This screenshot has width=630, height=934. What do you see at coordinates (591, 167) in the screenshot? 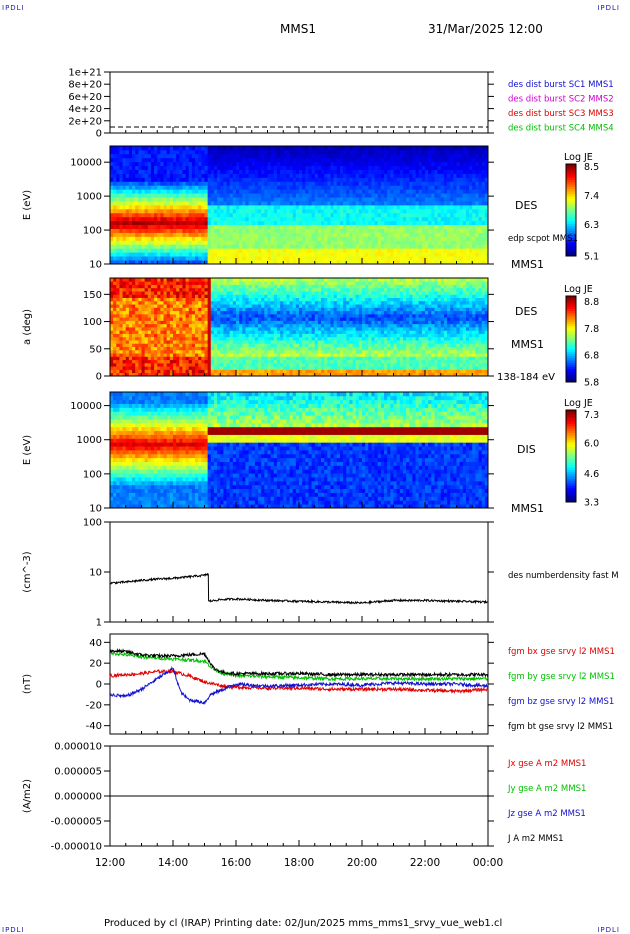
I see `des-energy-panel-colorbar-tick: 8.5` at bounding box center [591, 167].